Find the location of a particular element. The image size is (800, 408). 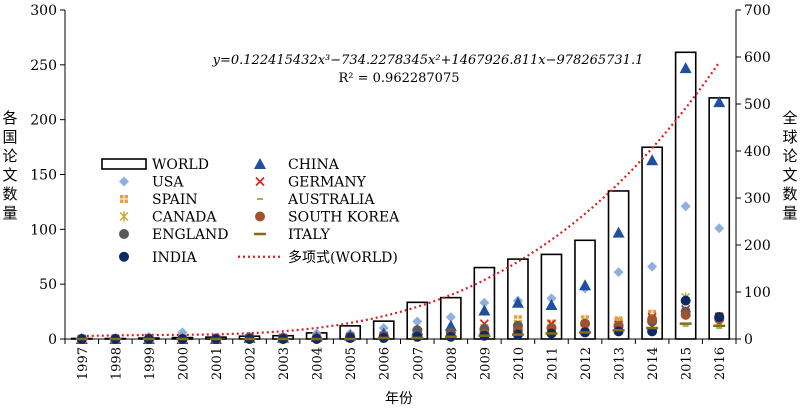

x-tick-label: 2010 is located at coordinates (519, 363).